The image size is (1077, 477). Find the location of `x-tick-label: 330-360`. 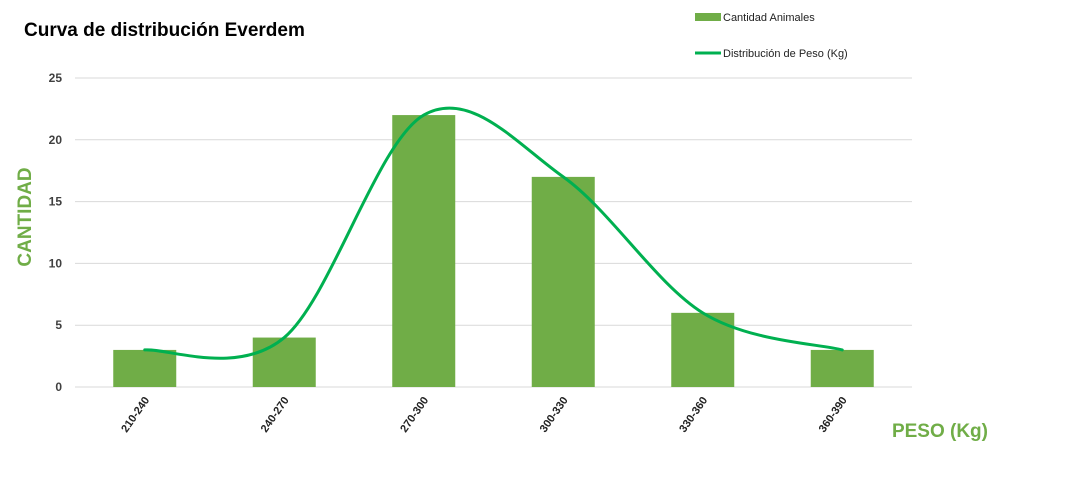

x-tick-label: 330-360 is located at coordinates (693, 415).